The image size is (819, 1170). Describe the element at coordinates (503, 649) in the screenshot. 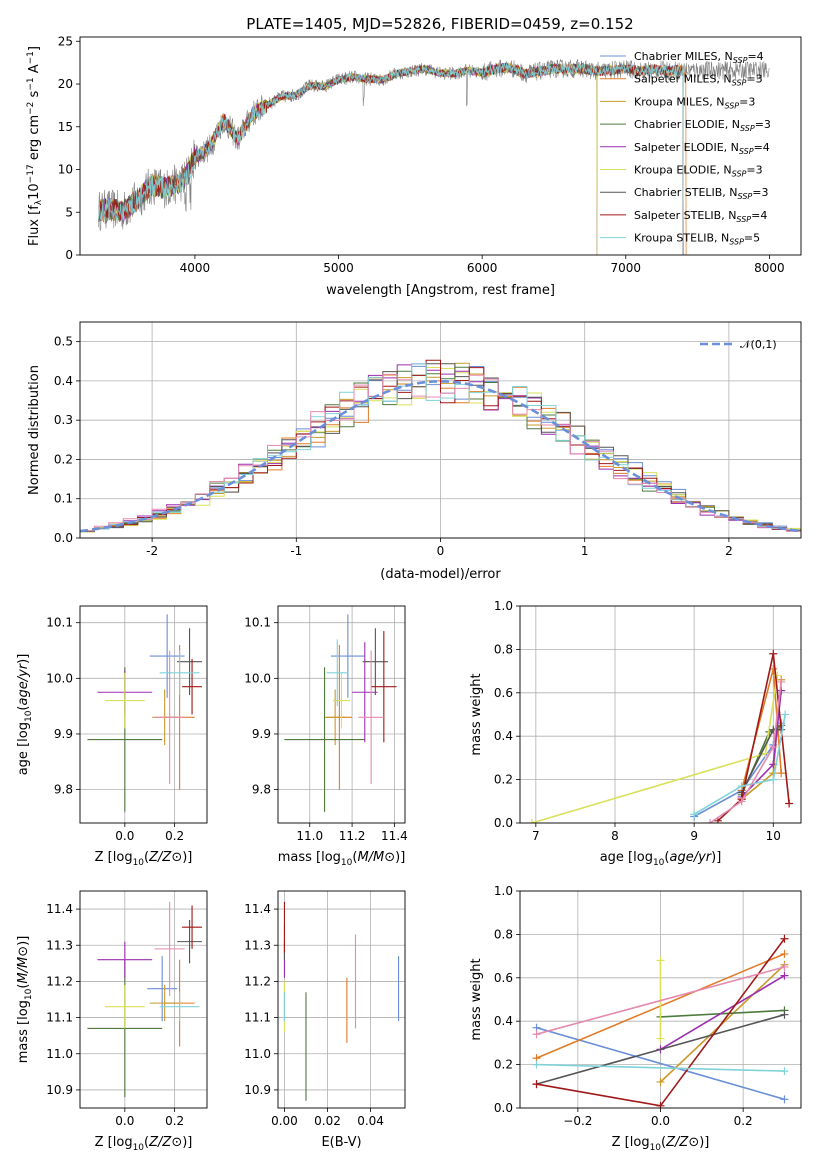

I see `y-tick-label: 0.8` at that location.